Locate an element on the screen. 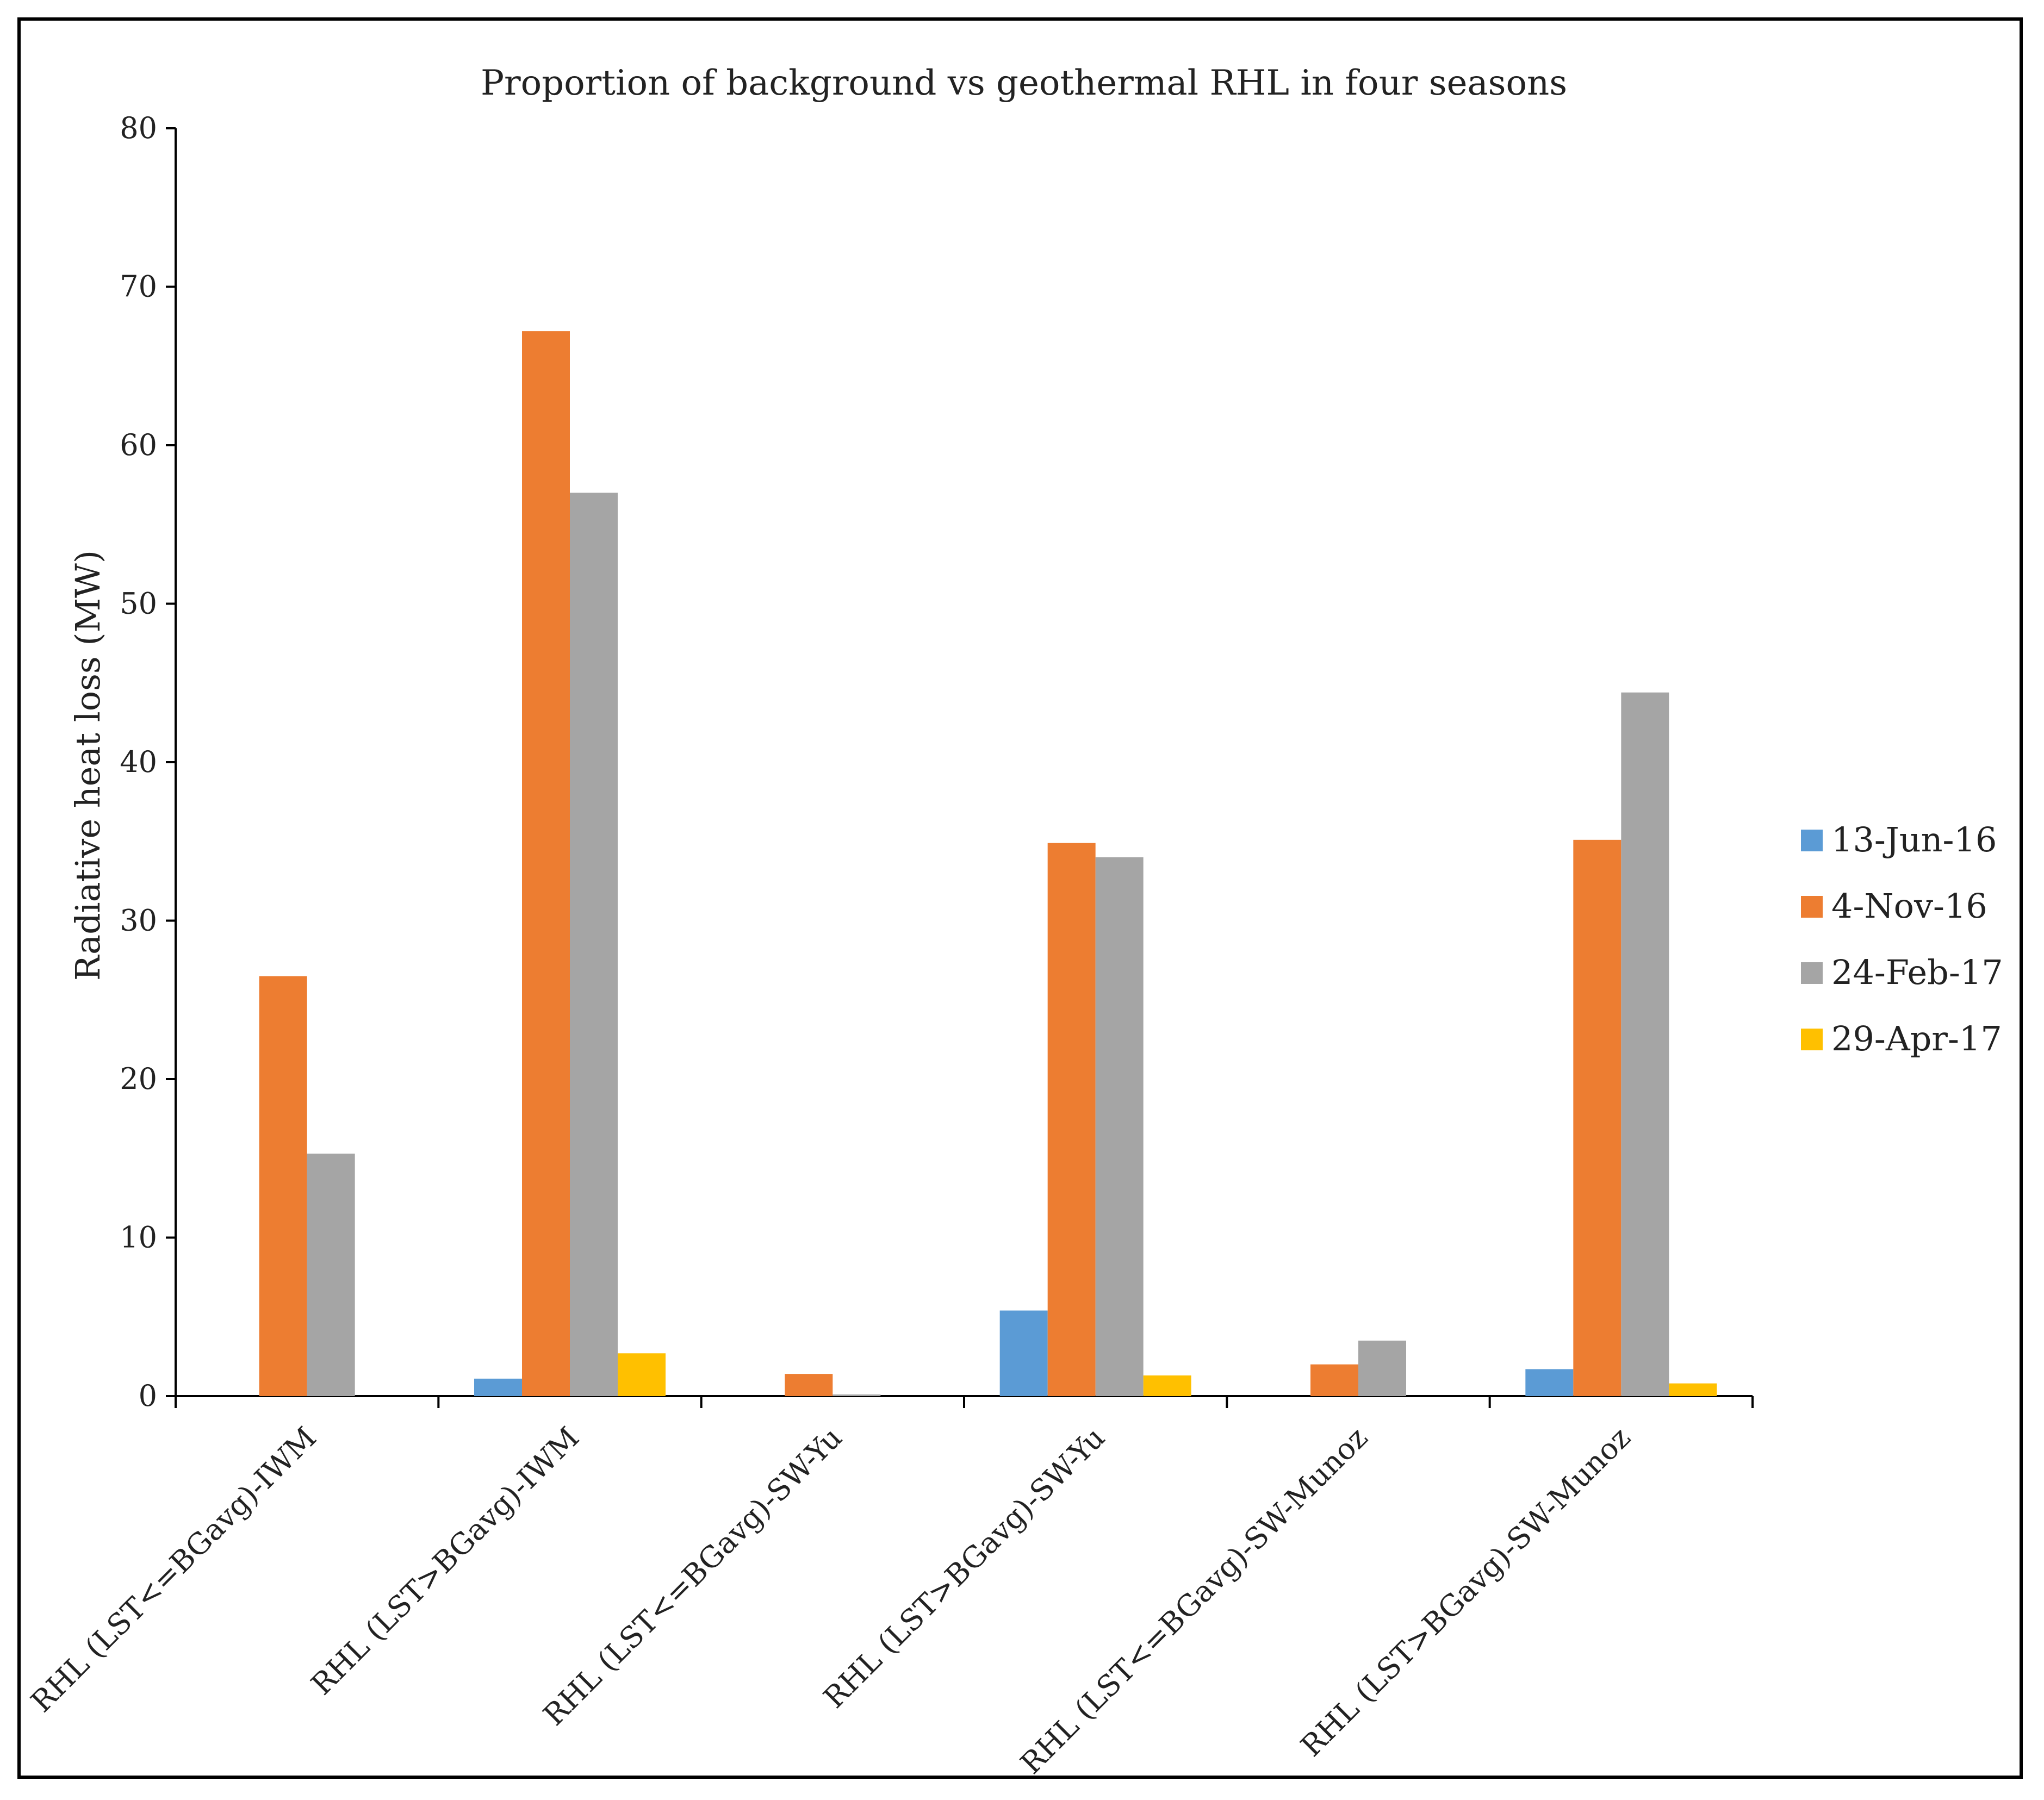 The height and width of the screenshot is (1800, 2044). y-tick-label: 30 is located at coordinates (138, 921).